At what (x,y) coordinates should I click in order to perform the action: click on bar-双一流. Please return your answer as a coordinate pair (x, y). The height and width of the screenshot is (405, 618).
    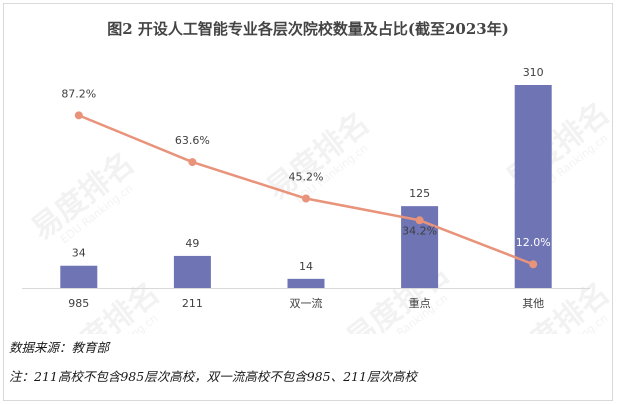
    Looking at the image, I should click on (306, 283).